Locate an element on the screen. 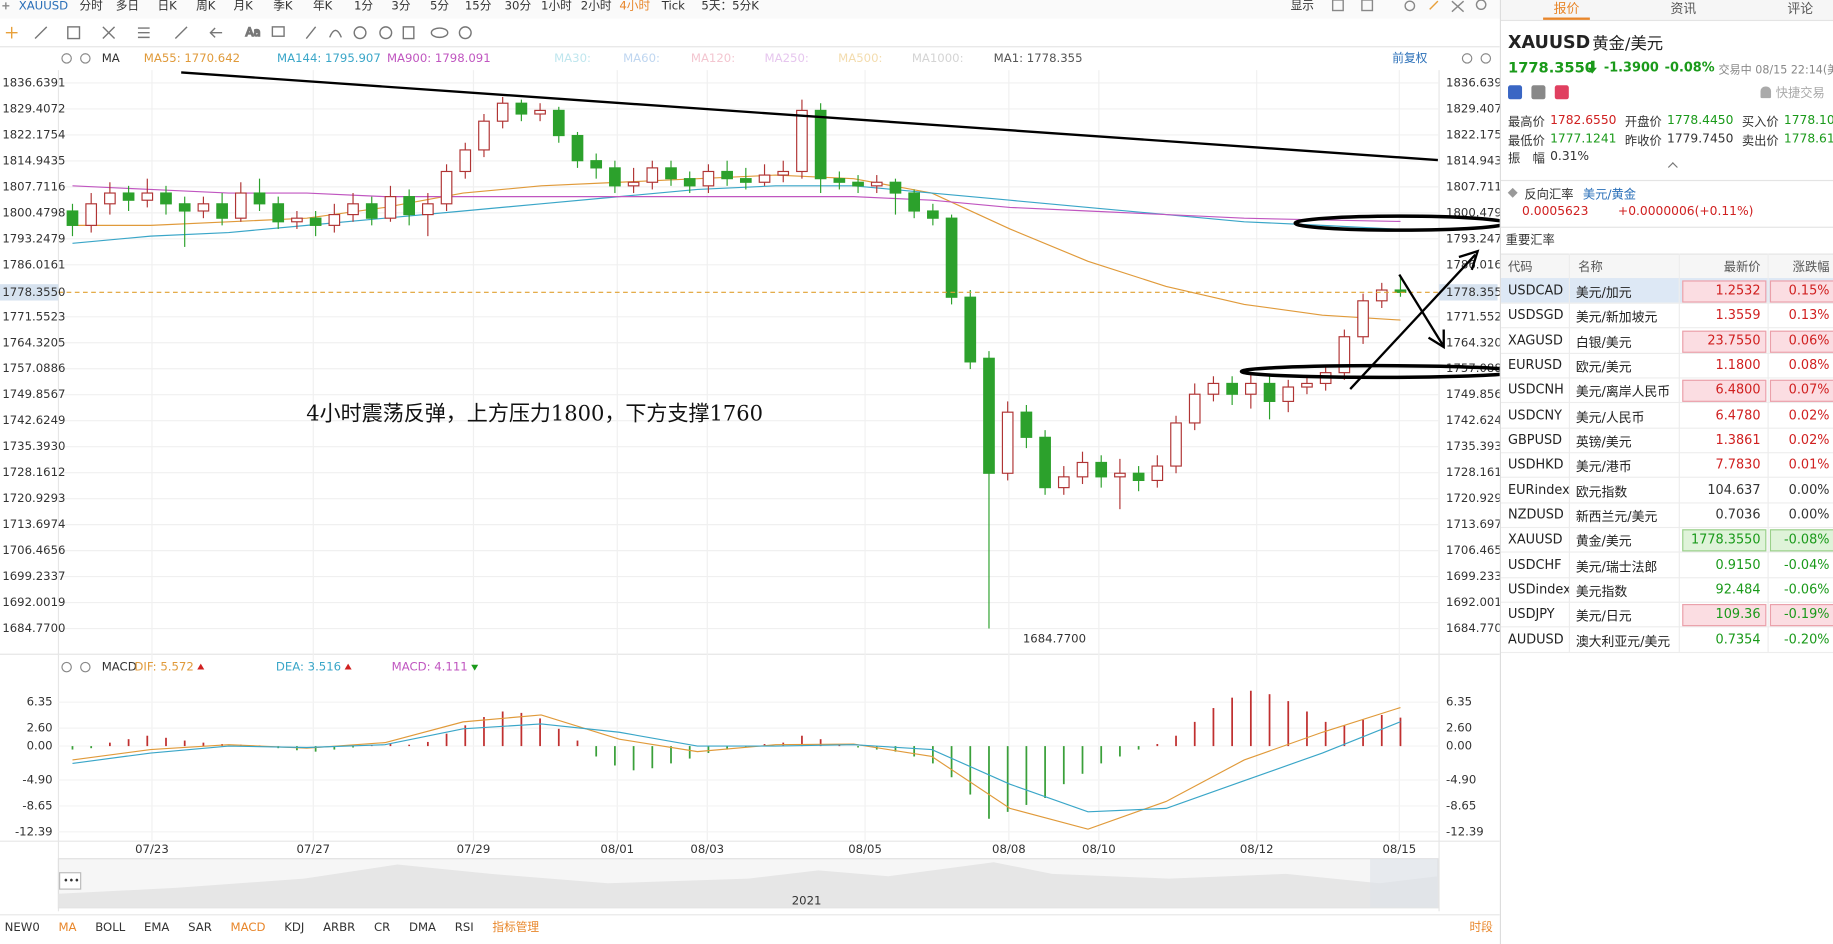  period-button: 4小时 is located at coordinates (634, 6).